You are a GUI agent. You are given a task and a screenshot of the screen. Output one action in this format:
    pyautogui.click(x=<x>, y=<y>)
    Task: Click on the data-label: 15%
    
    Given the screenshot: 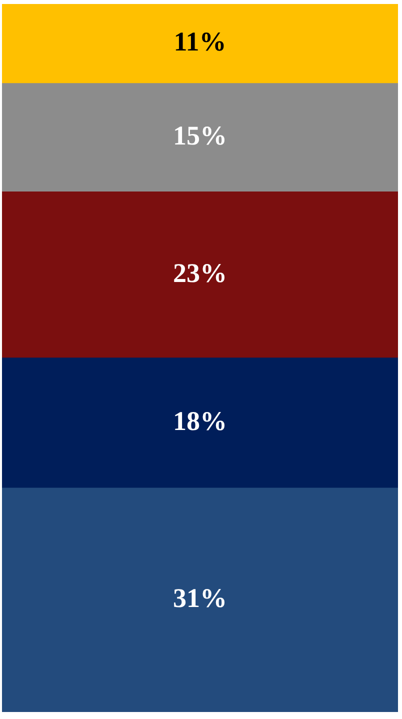 What is the action you would take?
    pyautogui.click(x=200, y=135)
    